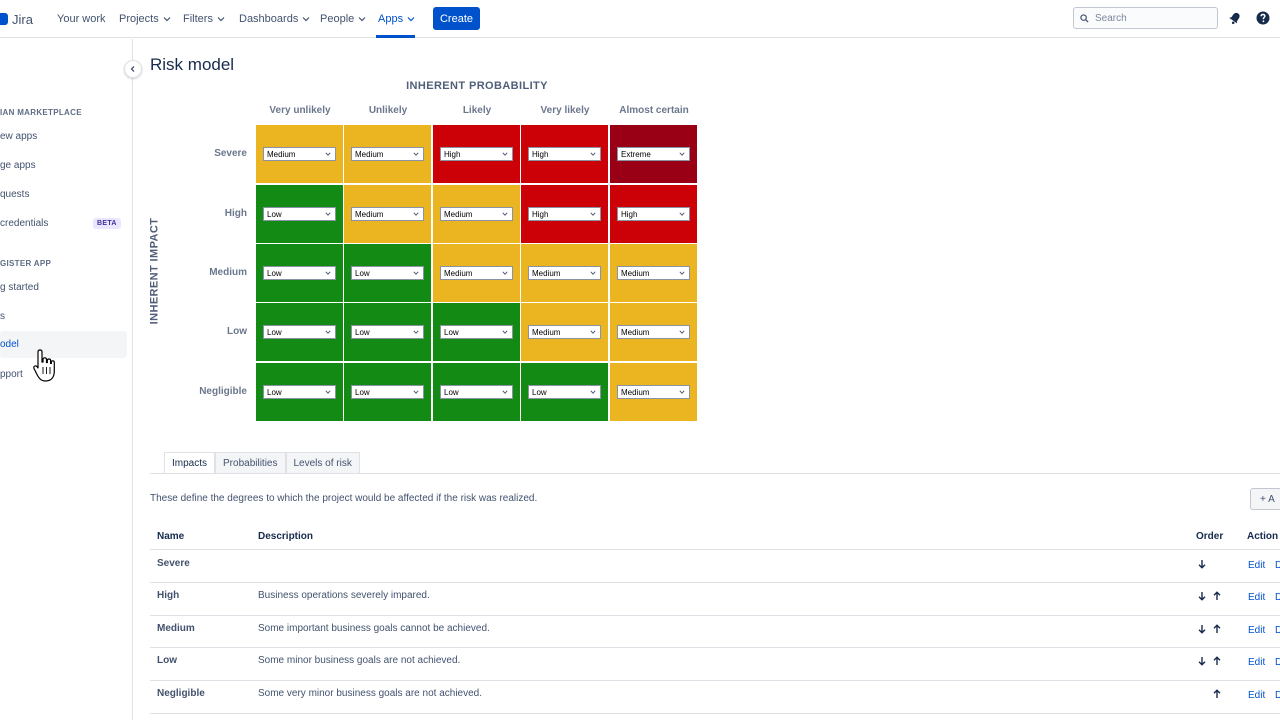  Describe the element at coordinates (63, 316) in the screenshot. I see `sidebar-item-settings: s` at that location.